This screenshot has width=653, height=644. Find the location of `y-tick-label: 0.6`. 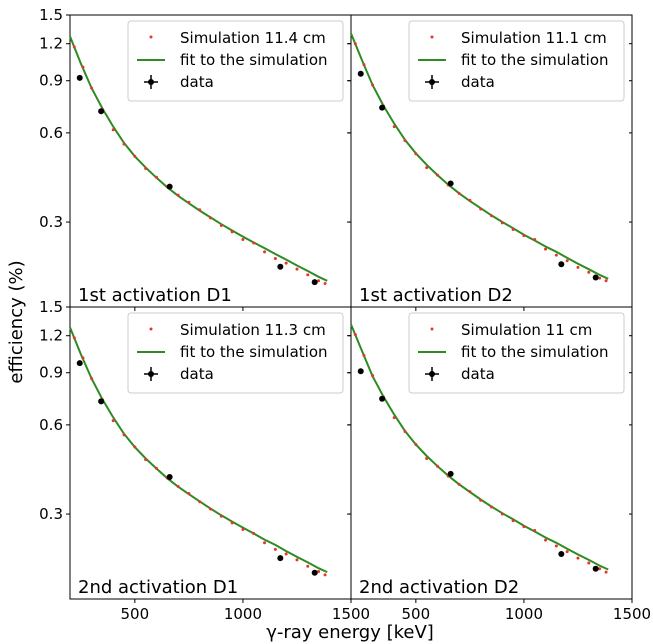

y-tick-label: 0.6 is located at coordinates (51, 425).